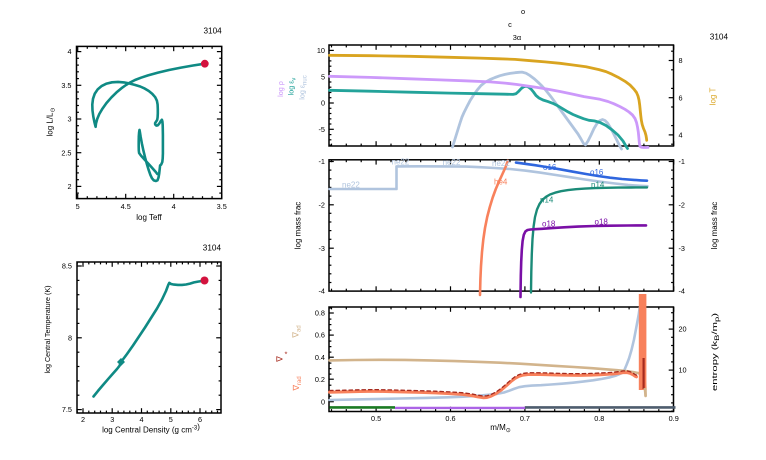 This screenshot has height=460, width=766. Describe the element at coordinates (517, 37) in the screenshot. I see `svg-text: 3α` at that location.